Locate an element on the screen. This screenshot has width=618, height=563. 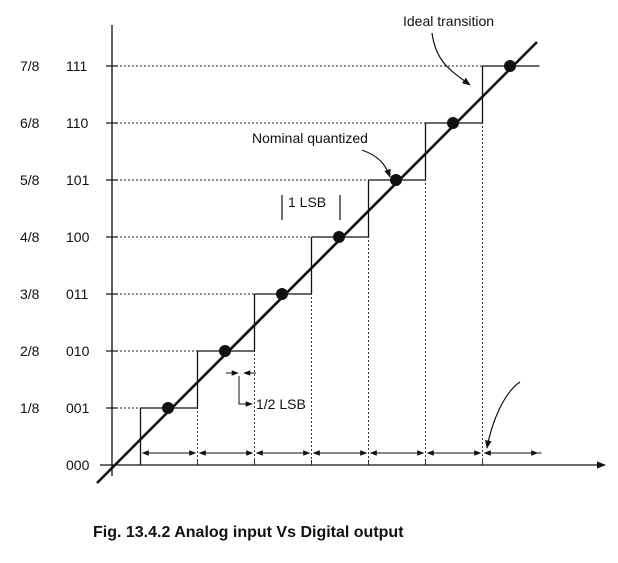
code-label: 100 is located at coordinates (78, 237).